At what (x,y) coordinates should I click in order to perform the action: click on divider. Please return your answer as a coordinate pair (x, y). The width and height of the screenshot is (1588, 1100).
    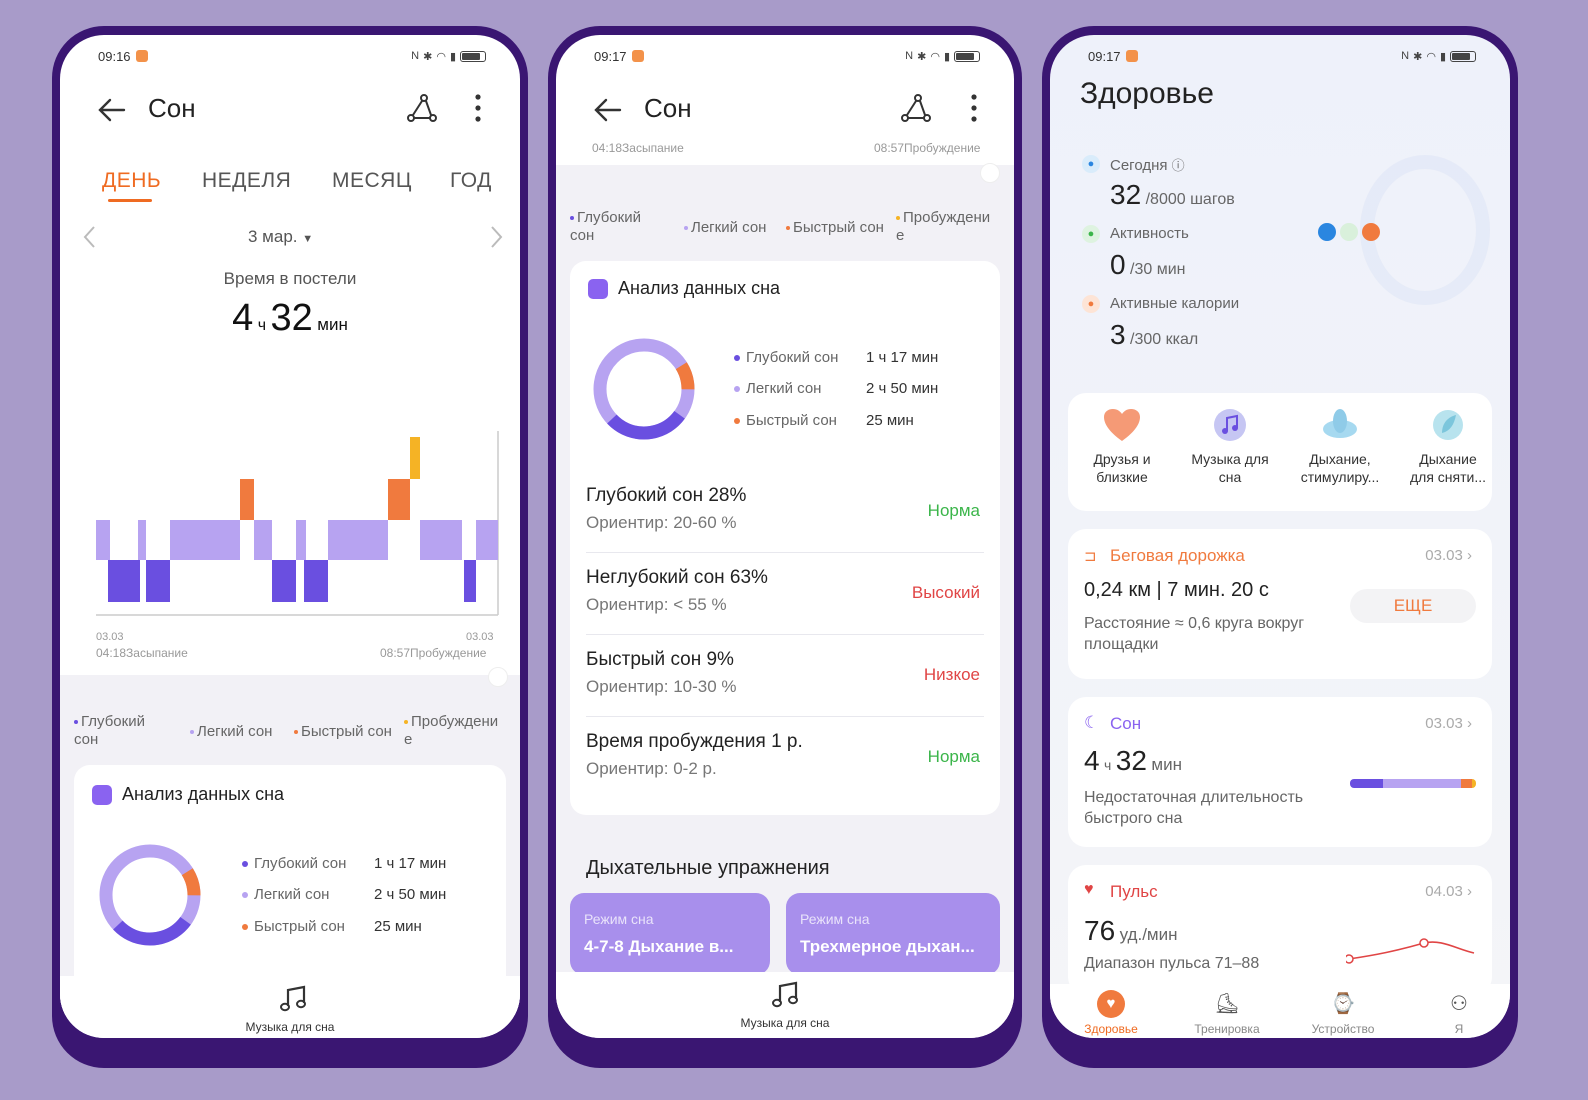
    Looking at the image, I should click on (785, 716).